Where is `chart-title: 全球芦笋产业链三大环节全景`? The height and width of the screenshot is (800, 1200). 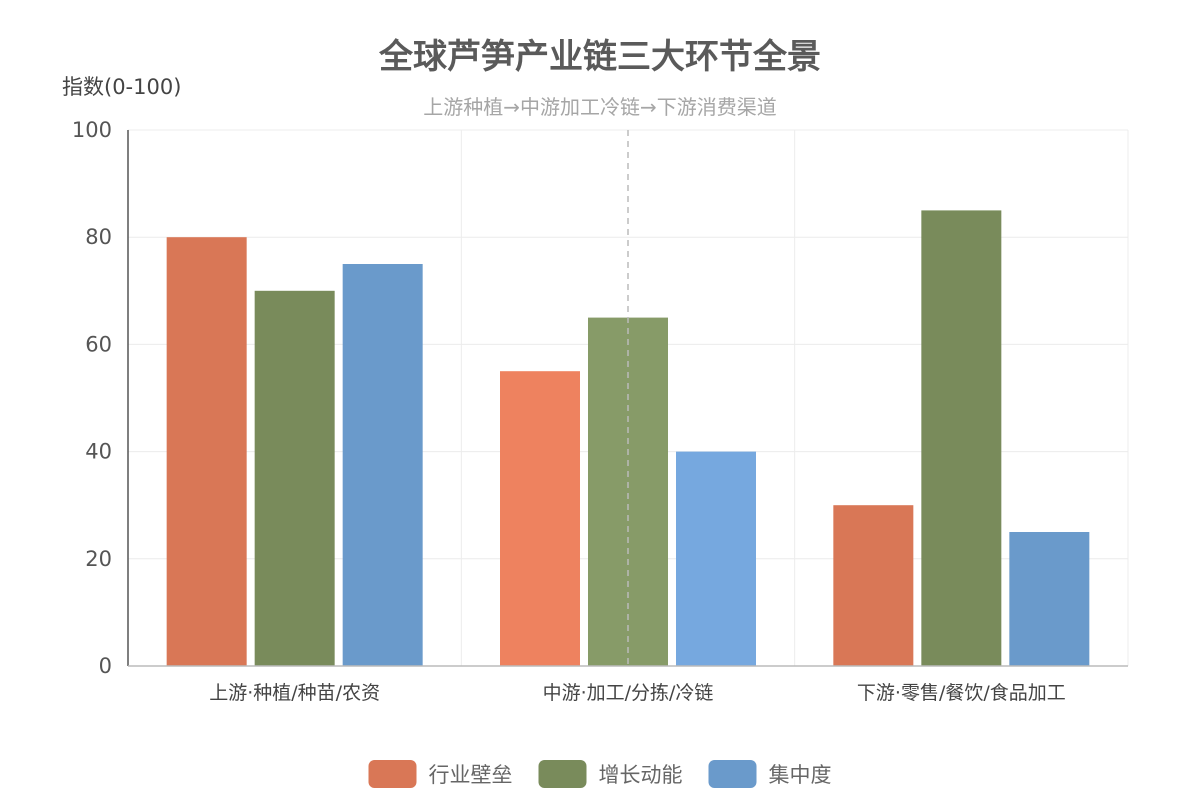
chart-title: 全球芦笋产业链三大环节全景 is located at coordinates (599, 57).